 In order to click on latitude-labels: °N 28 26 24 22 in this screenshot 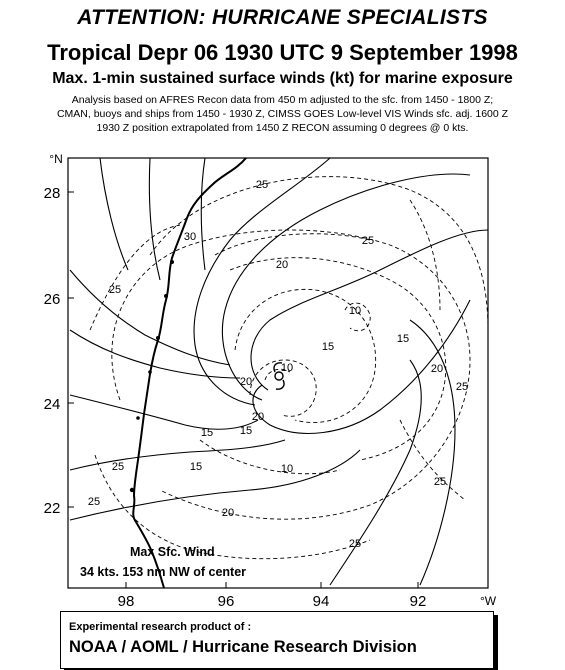, I will do `click(53, 334)`.